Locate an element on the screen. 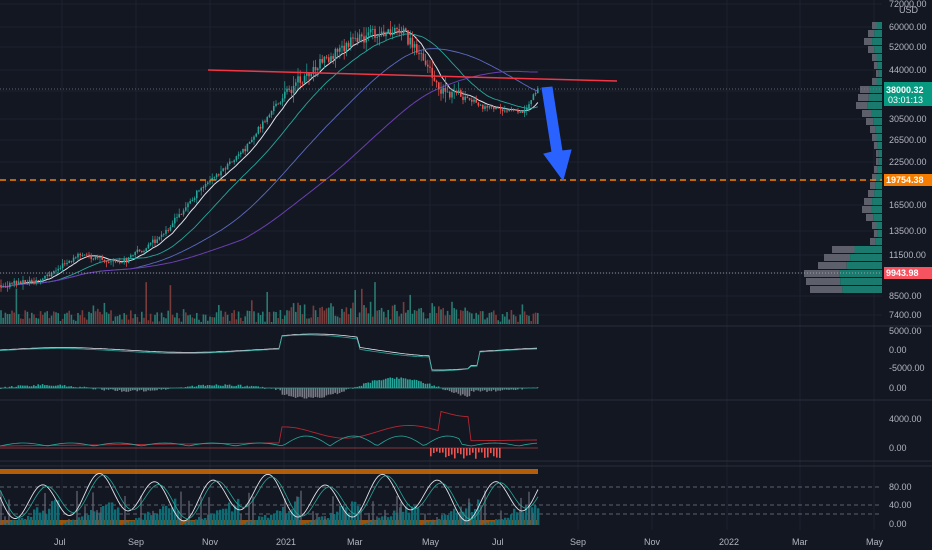  price-tick-label: 13500.00 is located at coordinates (908, 231).